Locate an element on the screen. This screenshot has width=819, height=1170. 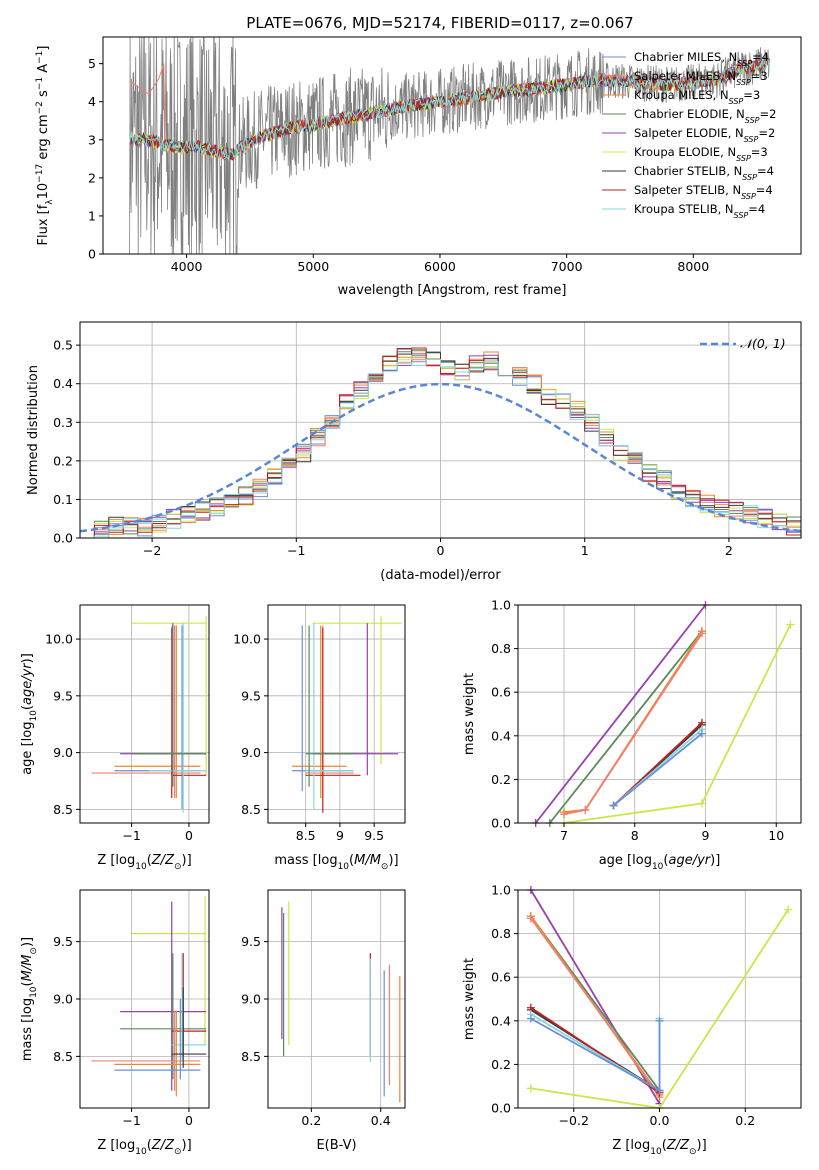
x-tick-label: −2 is located at coordinates (152, 550).